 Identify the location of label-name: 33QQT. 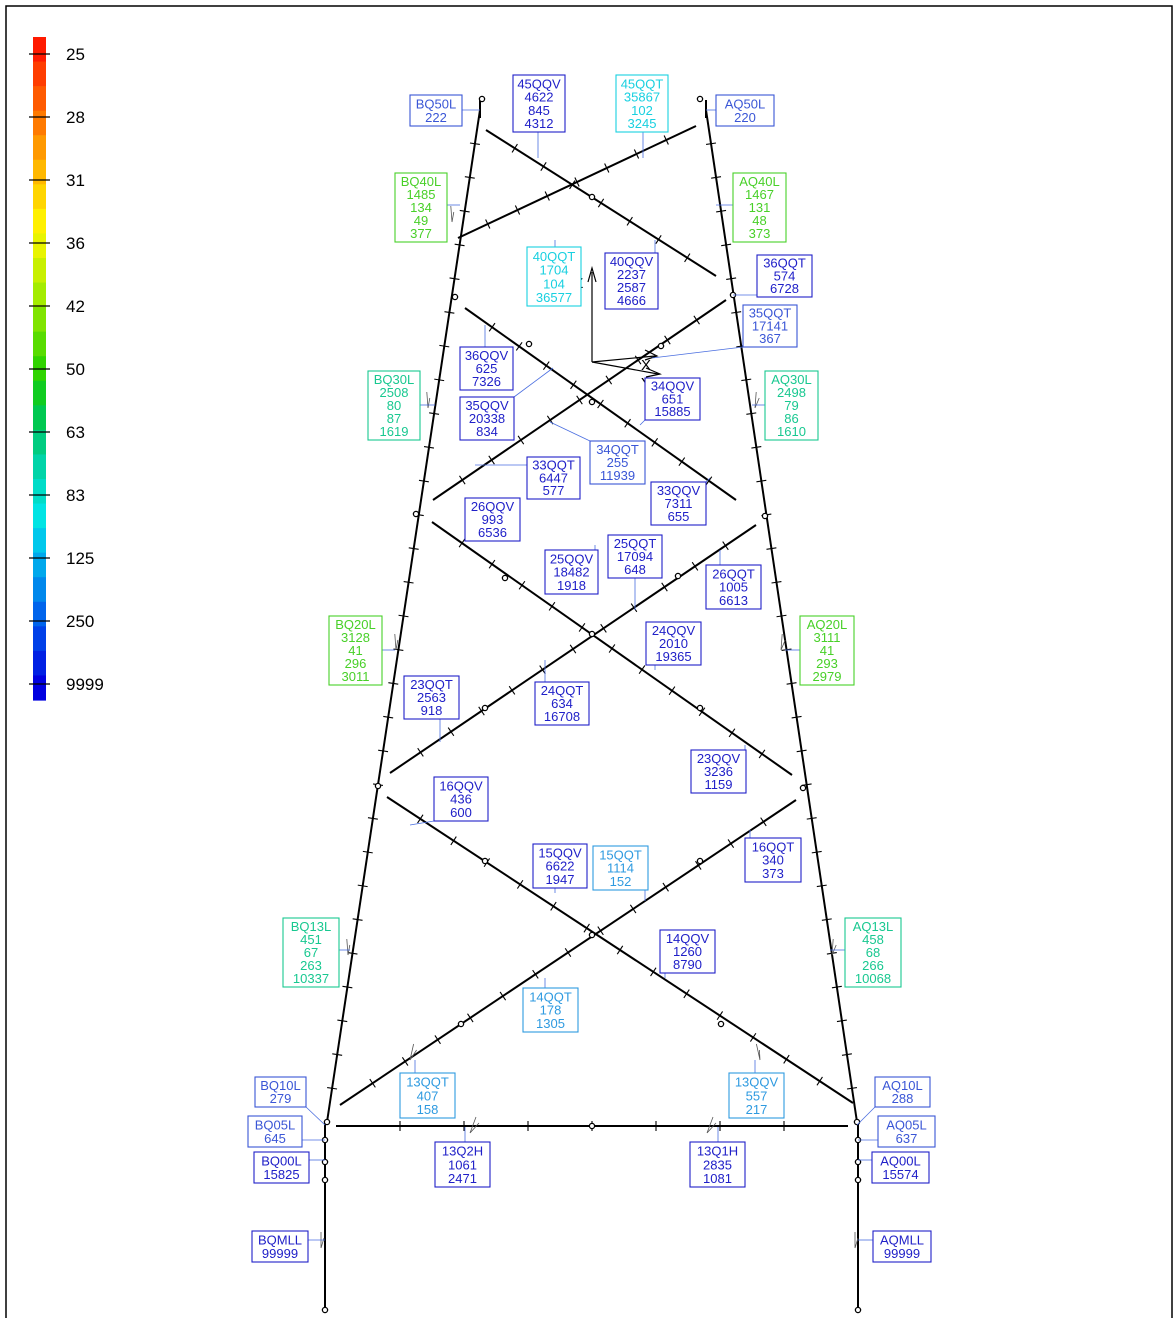
(553, 465).